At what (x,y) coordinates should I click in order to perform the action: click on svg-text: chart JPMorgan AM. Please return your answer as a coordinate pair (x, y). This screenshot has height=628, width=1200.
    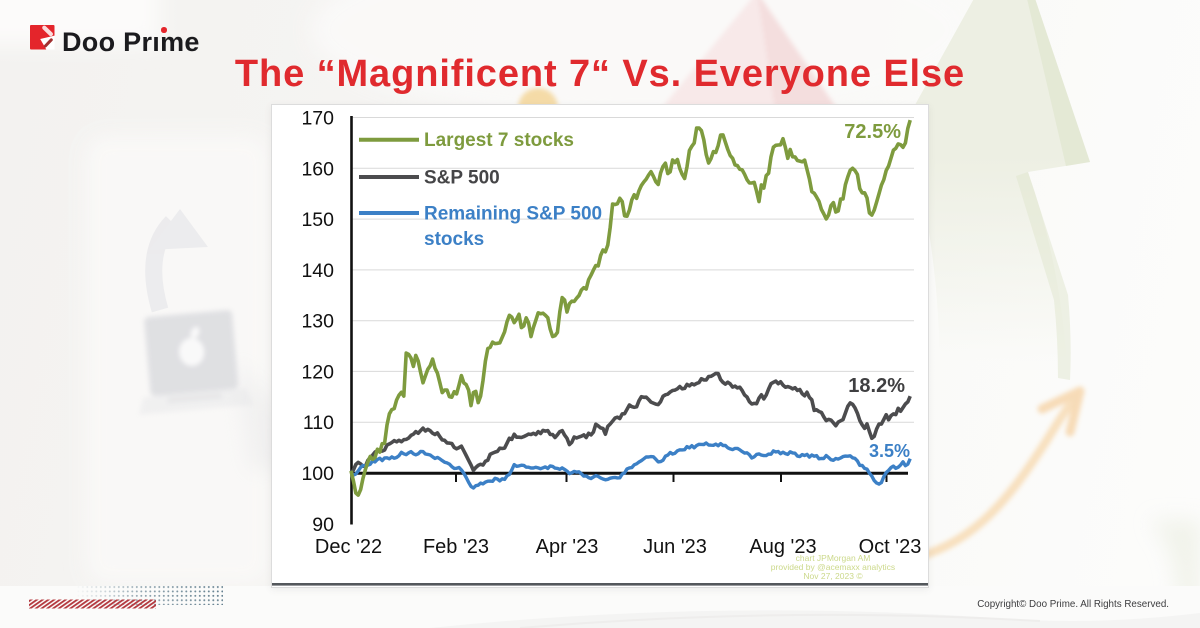
    Looking at the image, I should click on (833, 558).